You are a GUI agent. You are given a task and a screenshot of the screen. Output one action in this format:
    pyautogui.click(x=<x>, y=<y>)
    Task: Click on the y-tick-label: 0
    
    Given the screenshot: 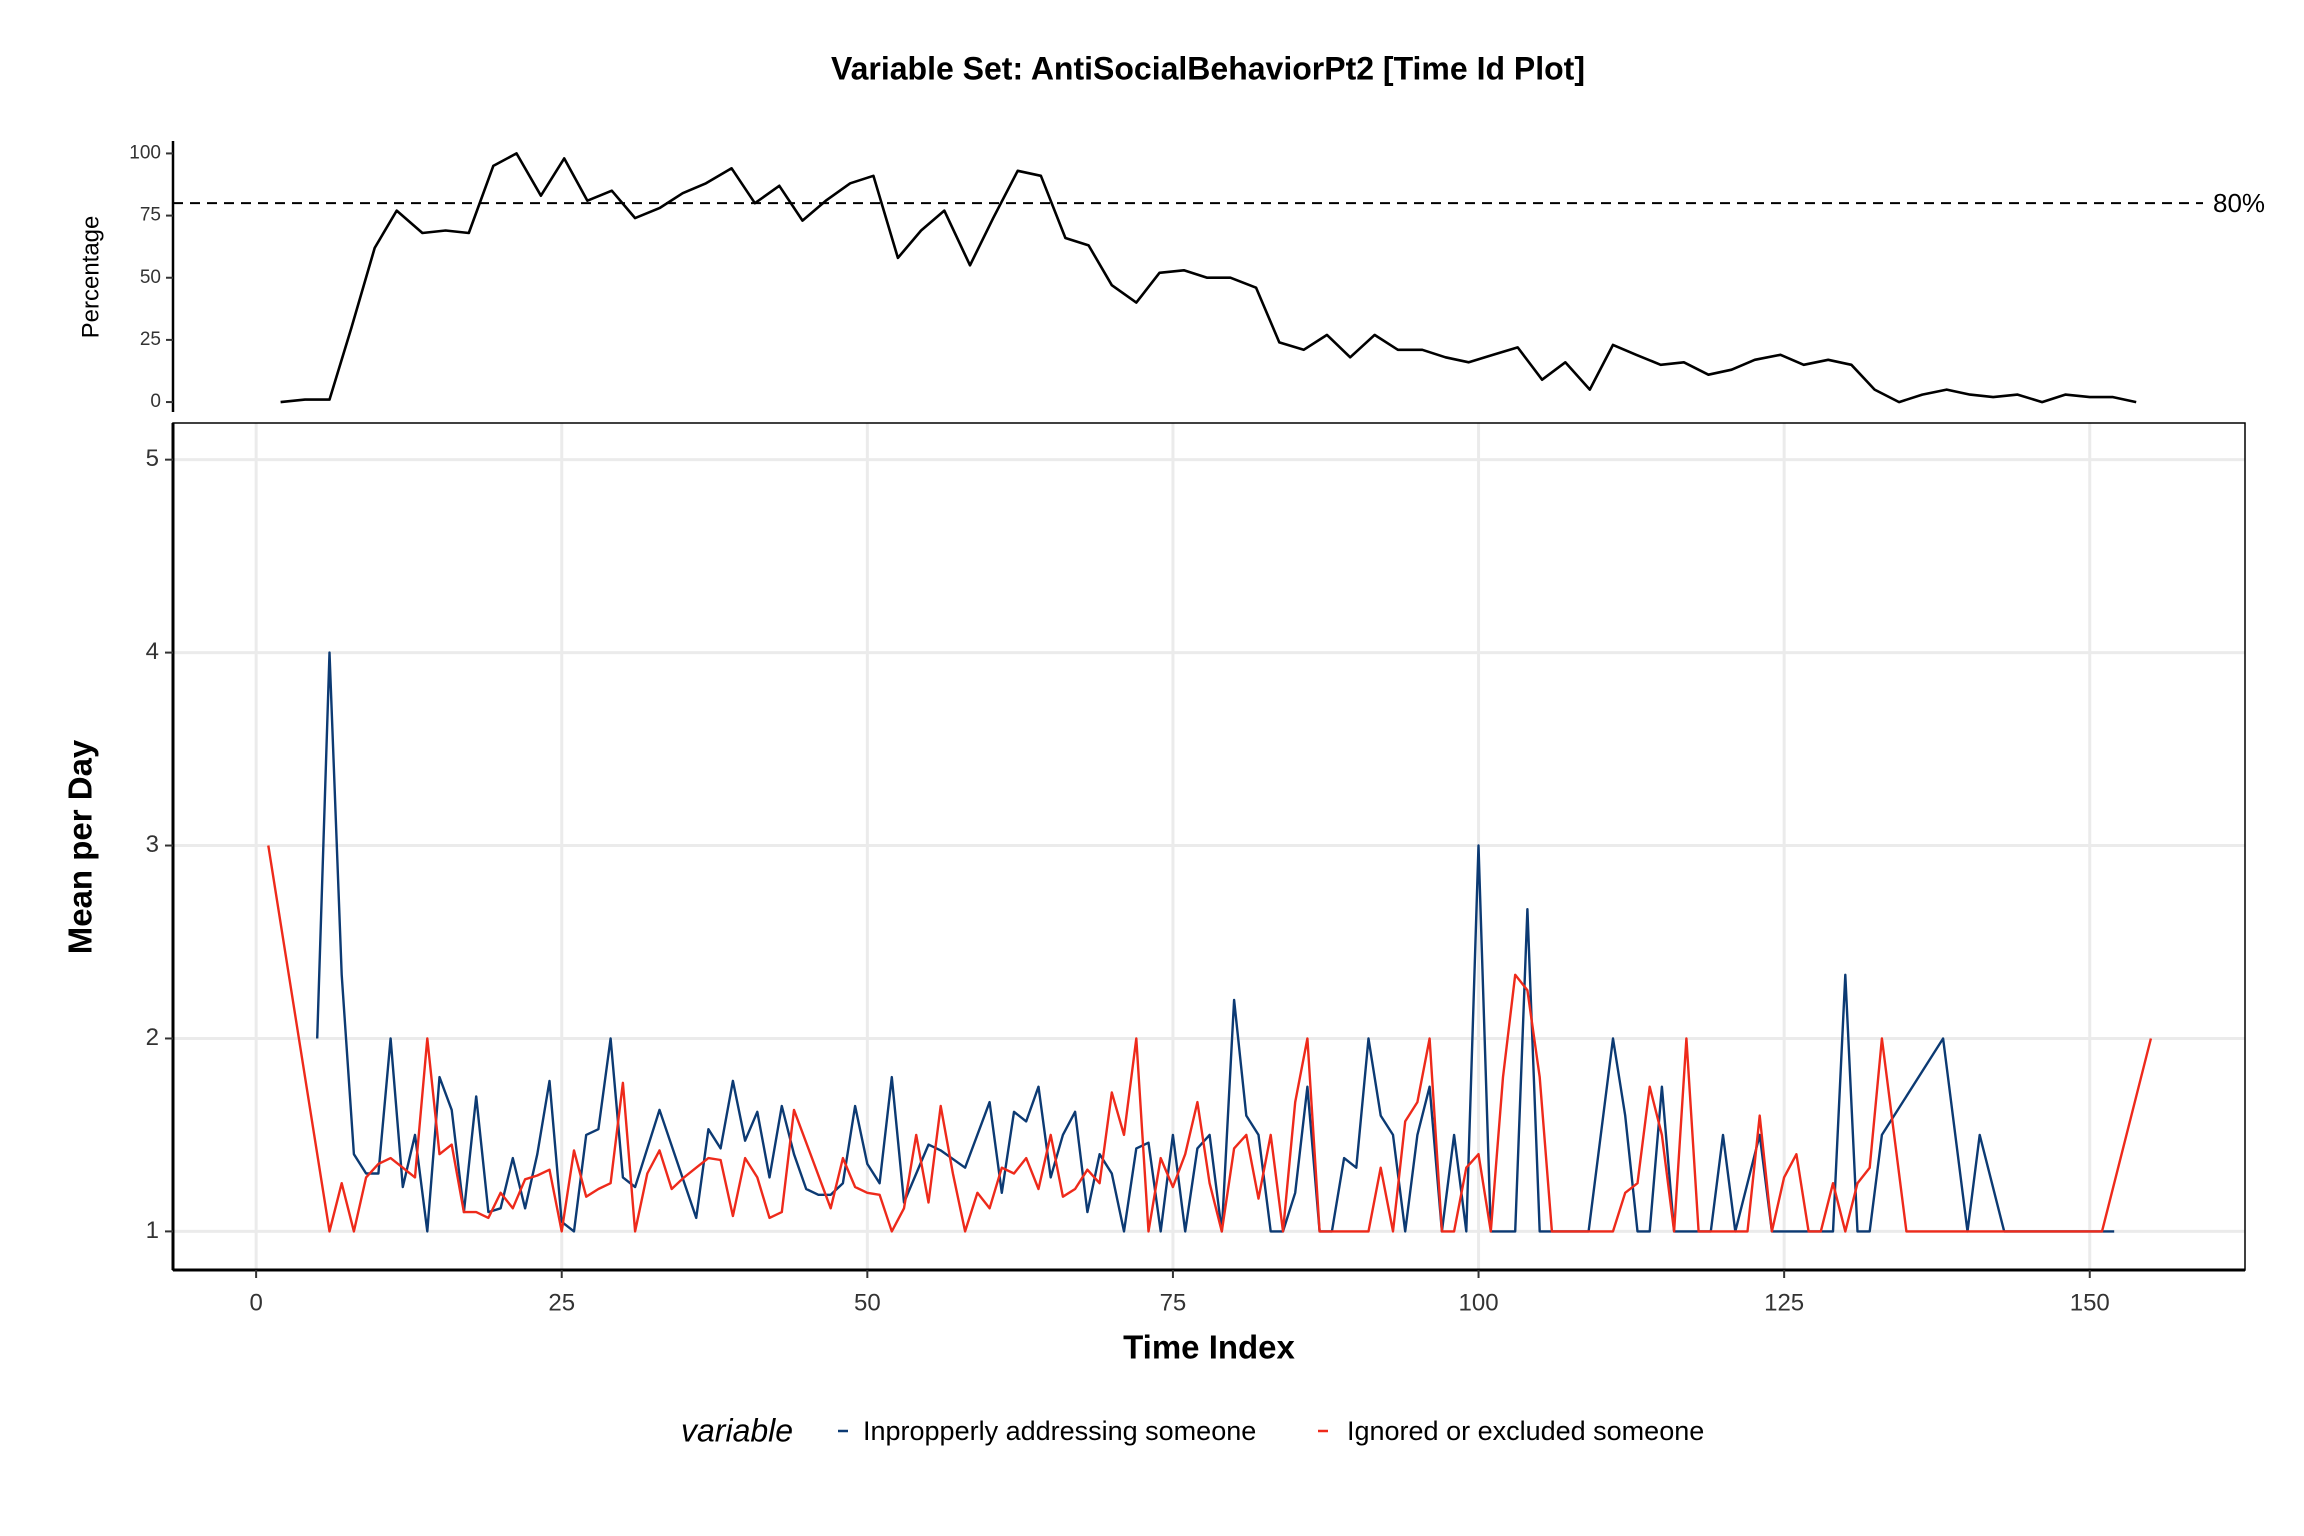 What is the action you would take?
    pyautogui.click(x=155, y=401)
    